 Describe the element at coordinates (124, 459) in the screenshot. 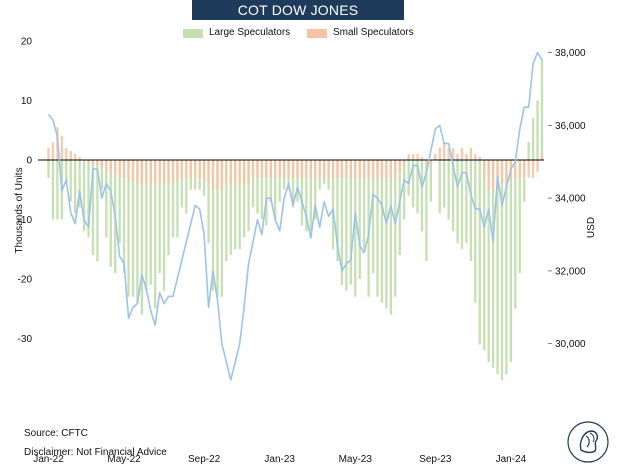

I see `x-tick-label: May-22` at that location.